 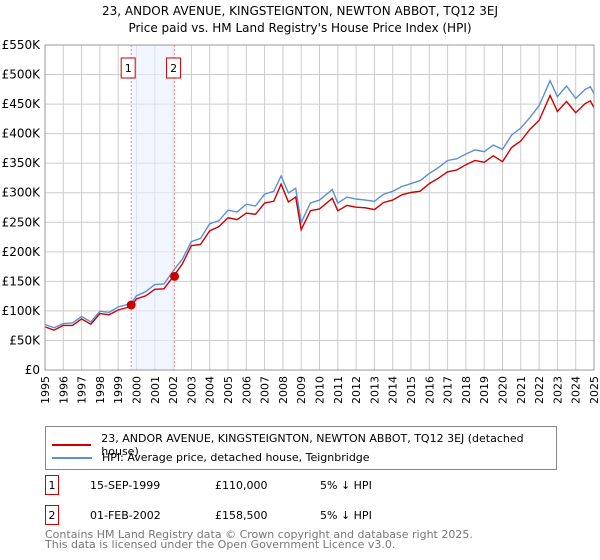 What do you see at coordinates (429, 390) in the screenshot?
I see `x-tick-label: 2016` at bounding box center [429, 390].